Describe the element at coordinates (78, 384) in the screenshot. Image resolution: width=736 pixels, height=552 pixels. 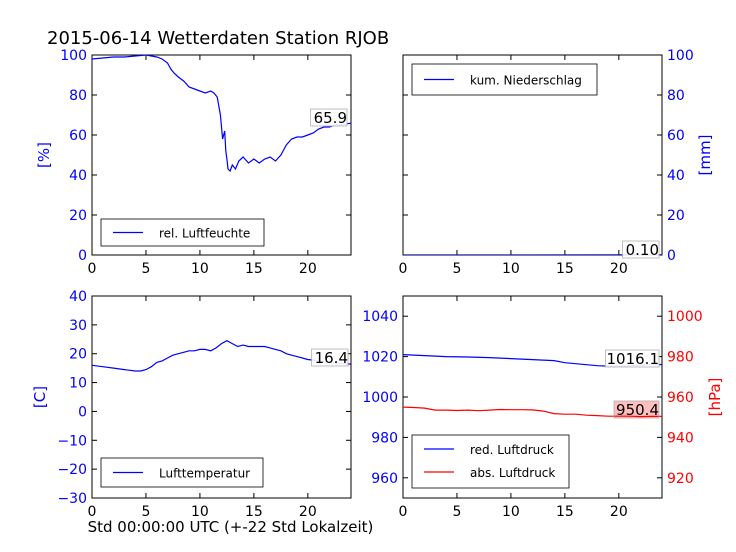
I see `y-tick-label: 10` at that location.